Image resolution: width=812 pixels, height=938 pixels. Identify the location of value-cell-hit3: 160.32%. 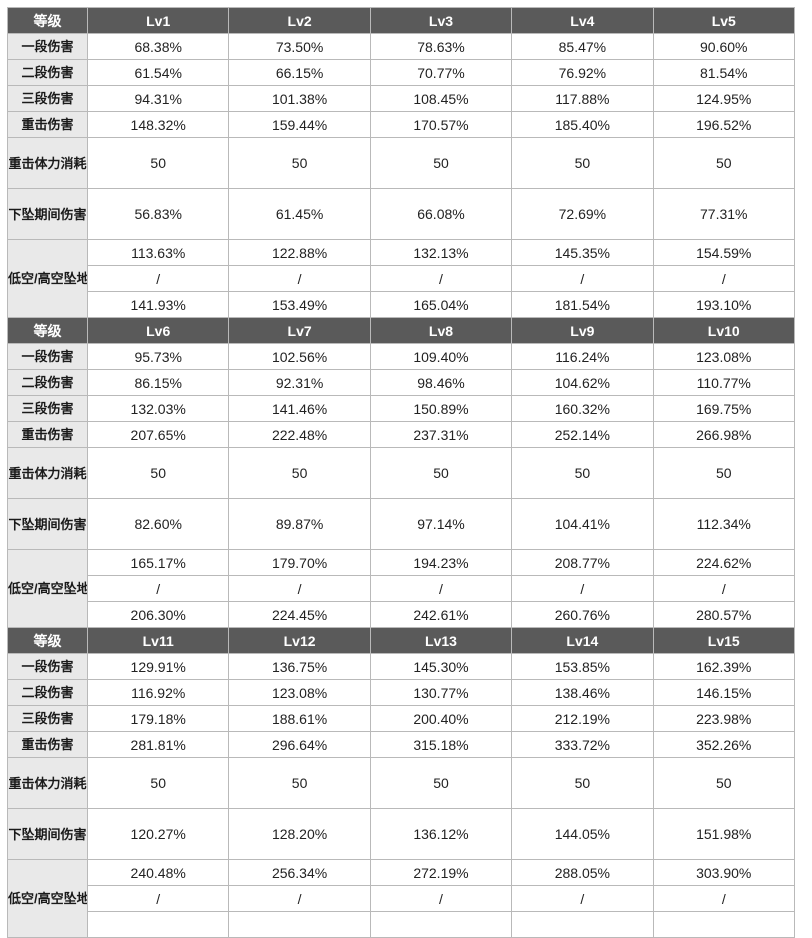
(582, 408).